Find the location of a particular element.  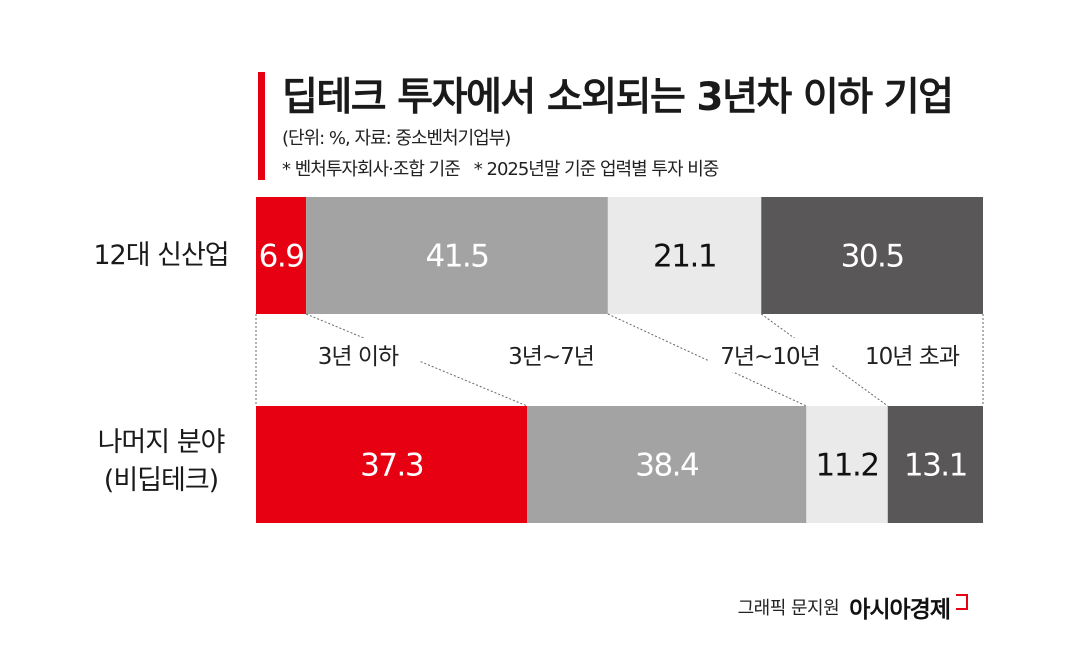

data-label: 6.9 is located at coordinates (281, 257).